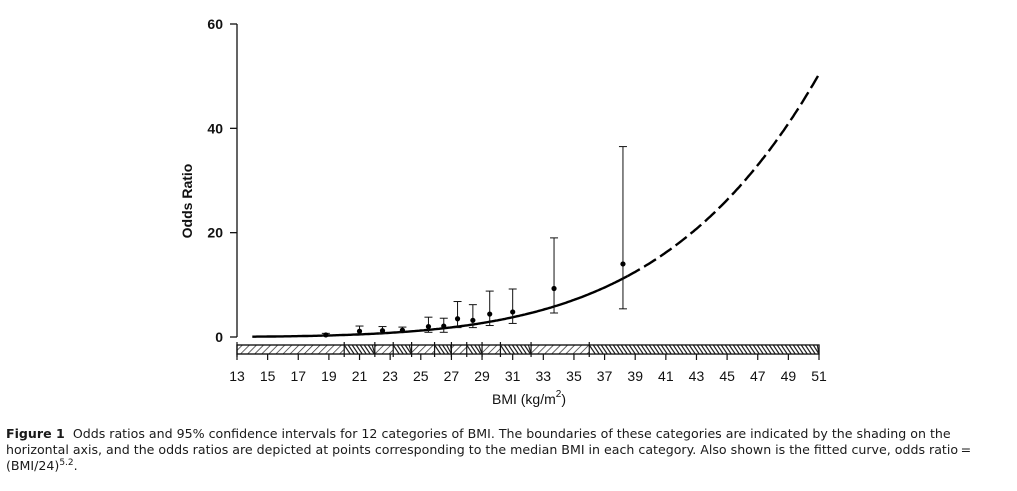 This screenshot has height=491, width=1017. What do you see at coordinates (35, 433) in the screenshot?
I see `figure-label: Figure 1` at bounding box center [35, 433].